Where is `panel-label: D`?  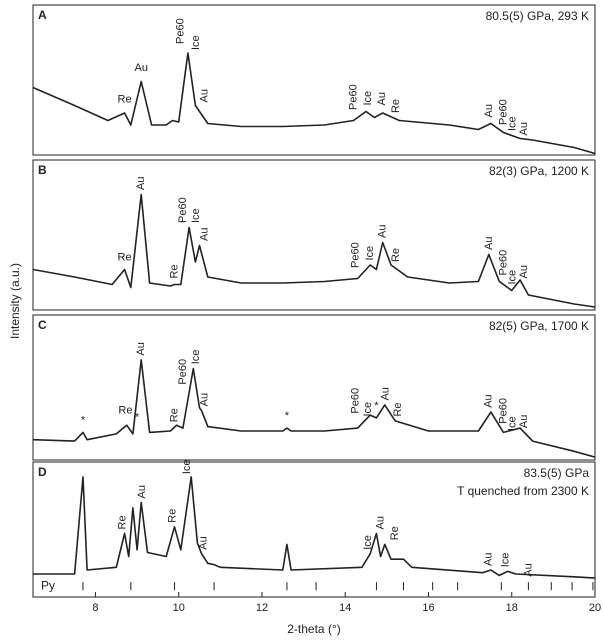
panel-label: D is located at coordinates (42, 472).